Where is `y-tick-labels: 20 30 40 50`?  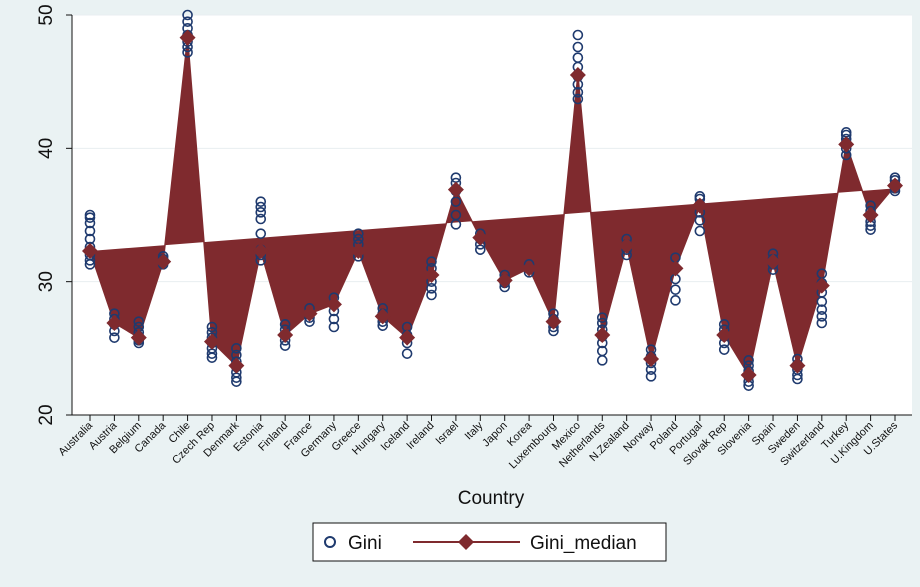
y-tick-labels: 20 30 40 50 is located at coordinates (46, 214).